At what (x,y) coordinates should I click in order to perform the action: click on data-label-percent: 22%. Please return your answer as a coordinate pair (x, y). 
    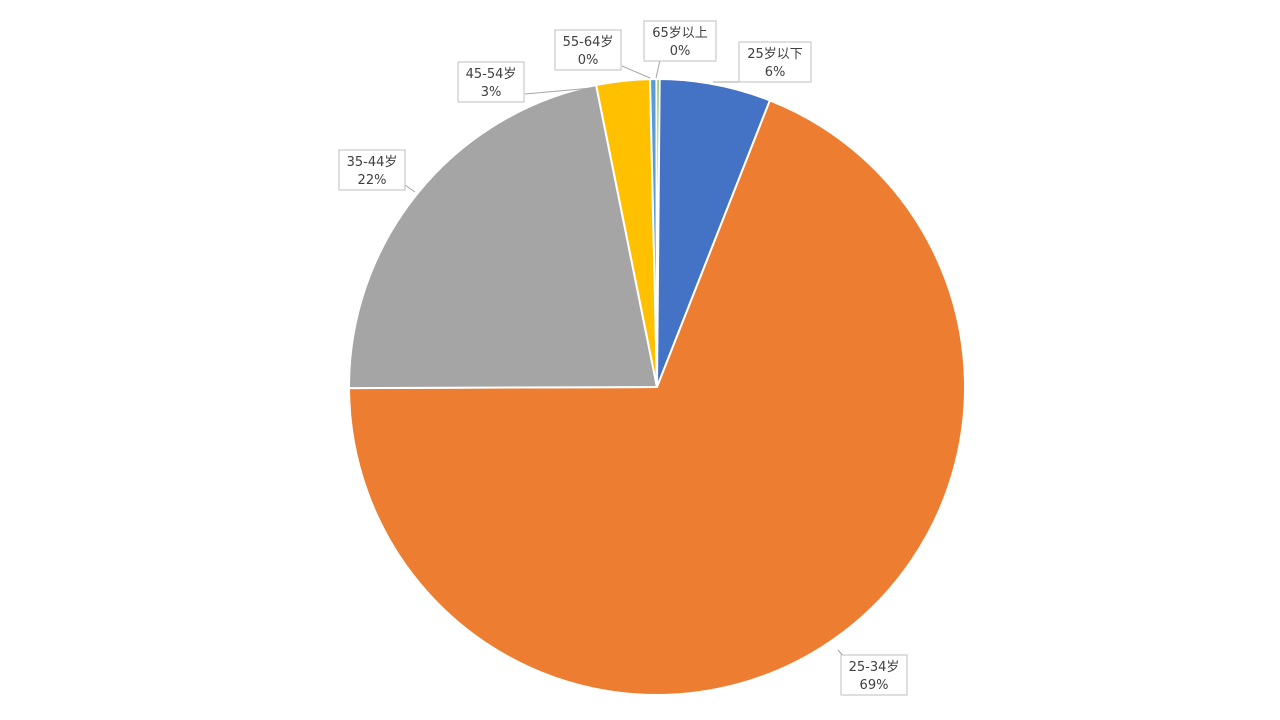
    Looking at the image, I should click on (372, 180).